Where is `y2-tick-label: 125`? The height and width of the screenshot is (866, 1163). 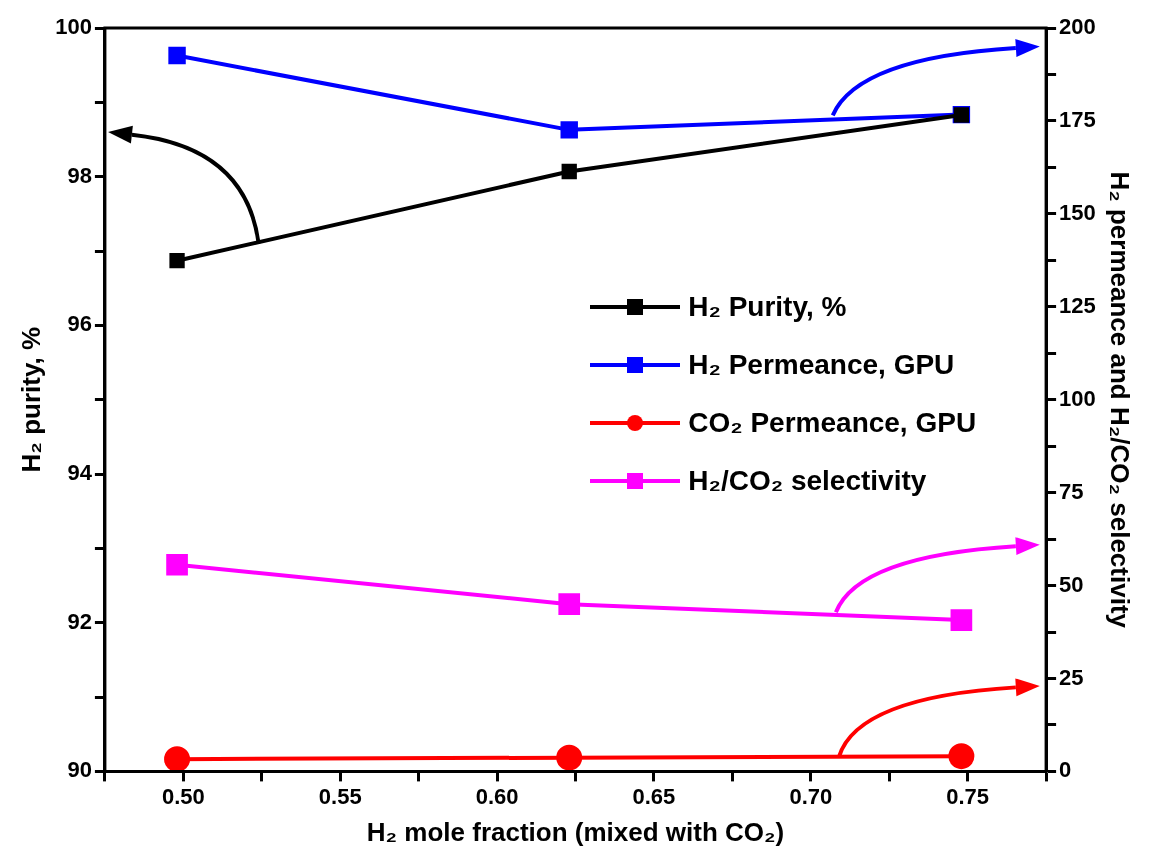
y2-tick-label: 125 is located at coordinates (1077, 305).